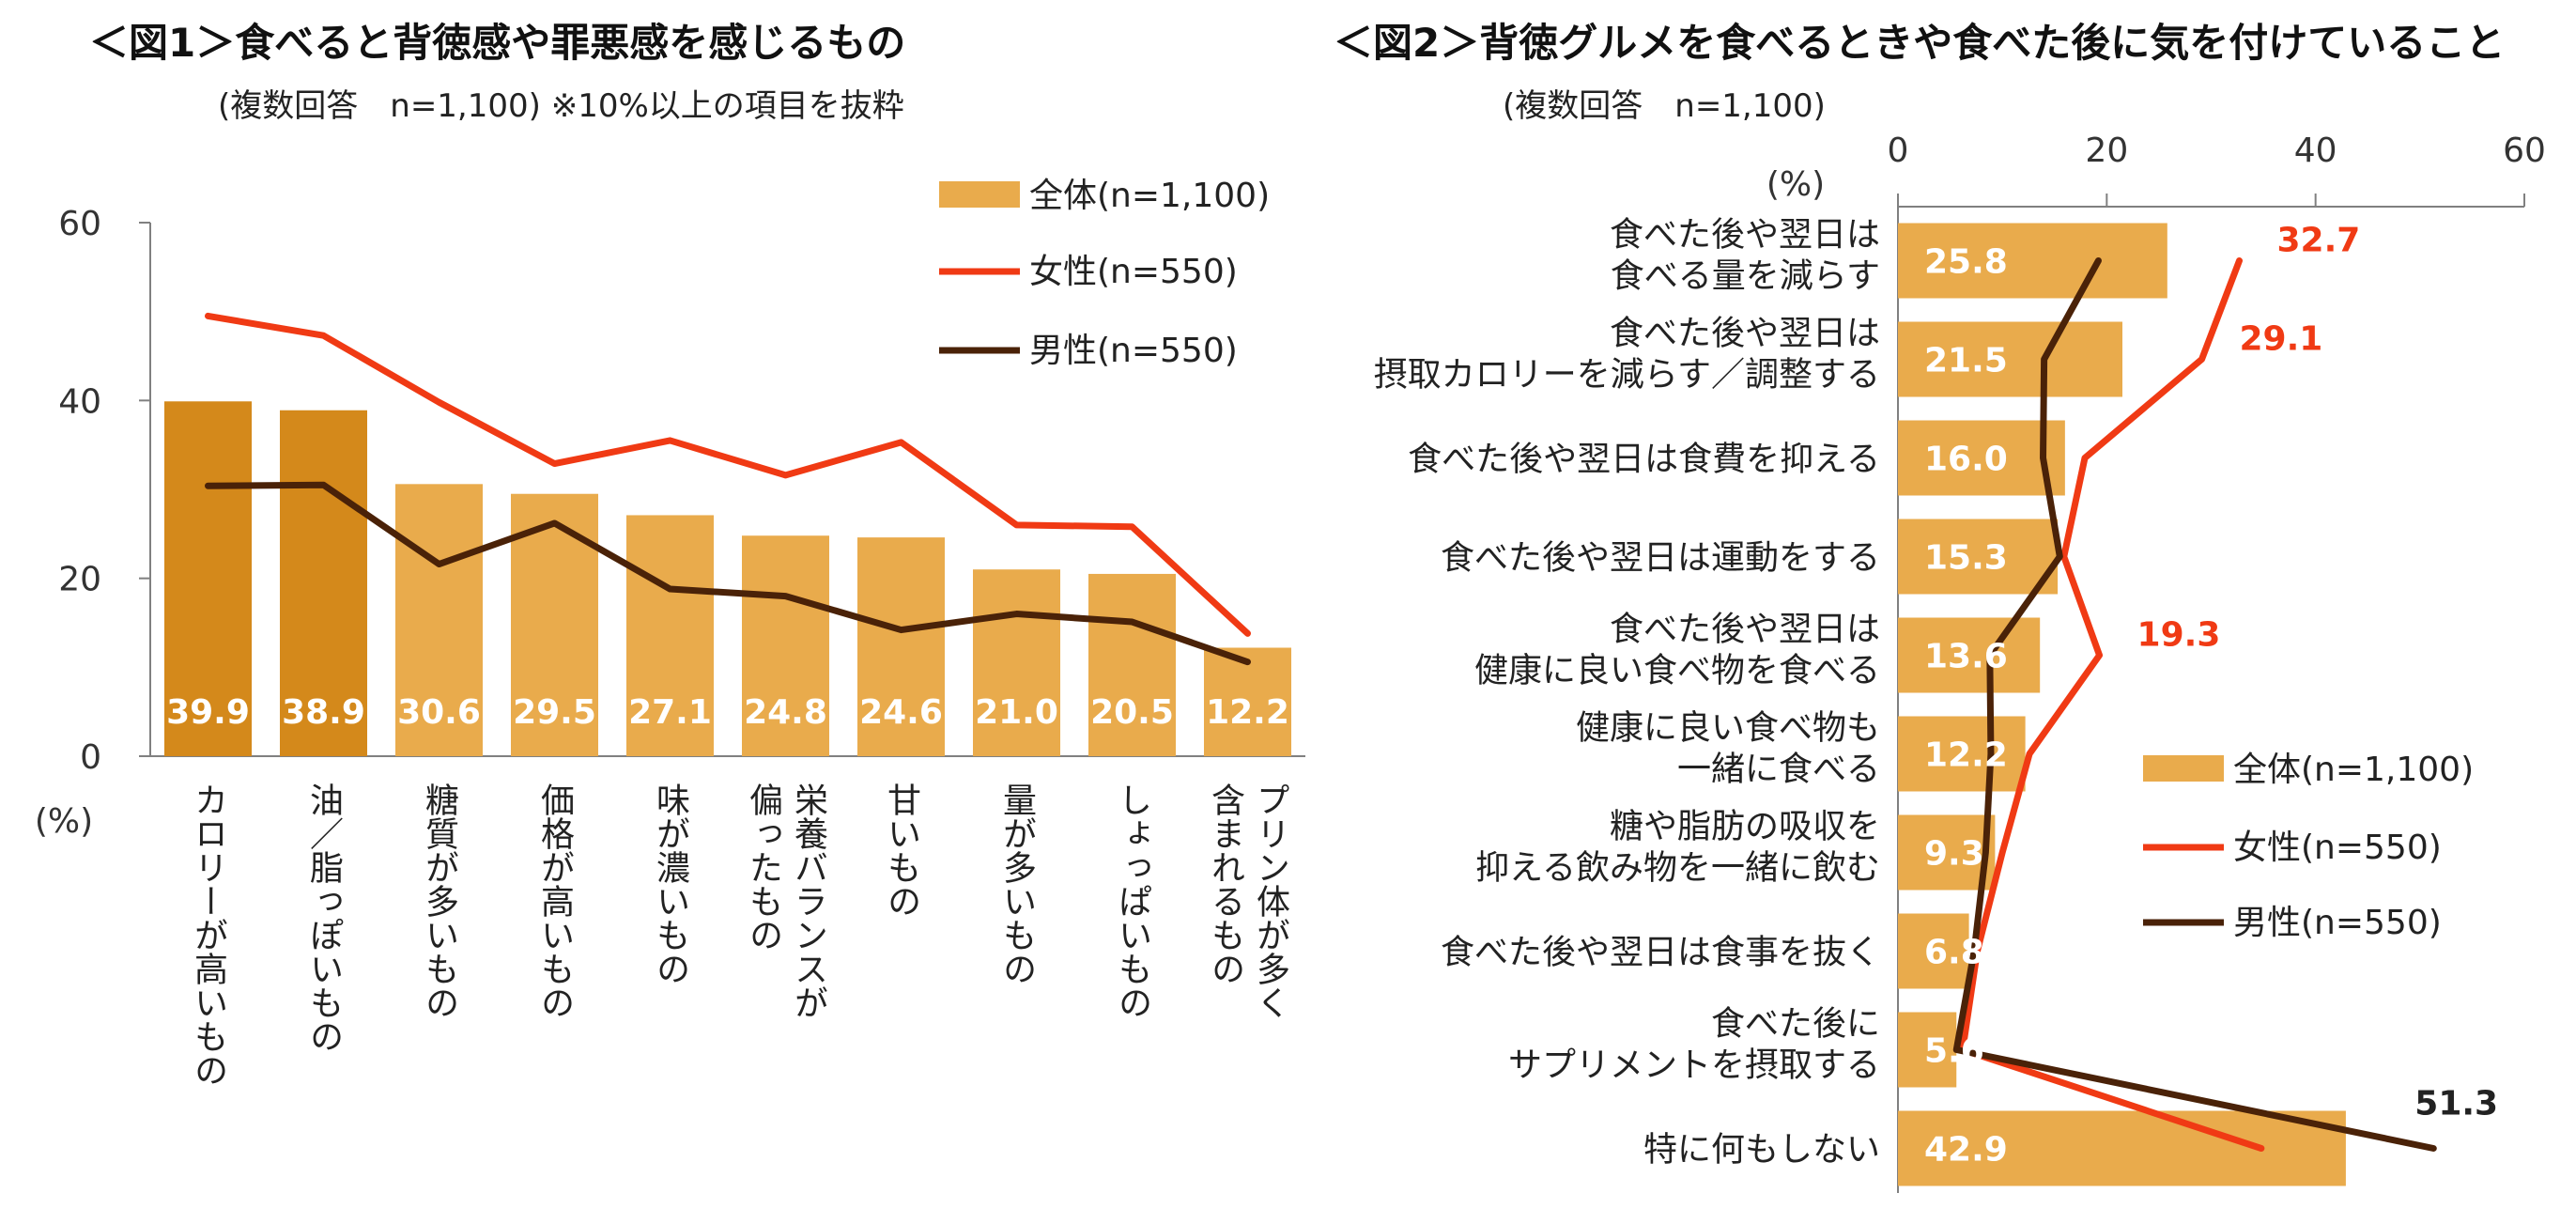 Image resolution: width=2576 pixels, height=1224 pixels. Describe the element at coordinates (324, 917) in the screenshot. I see `category-label: 油／脂っぽいもの` at that location.